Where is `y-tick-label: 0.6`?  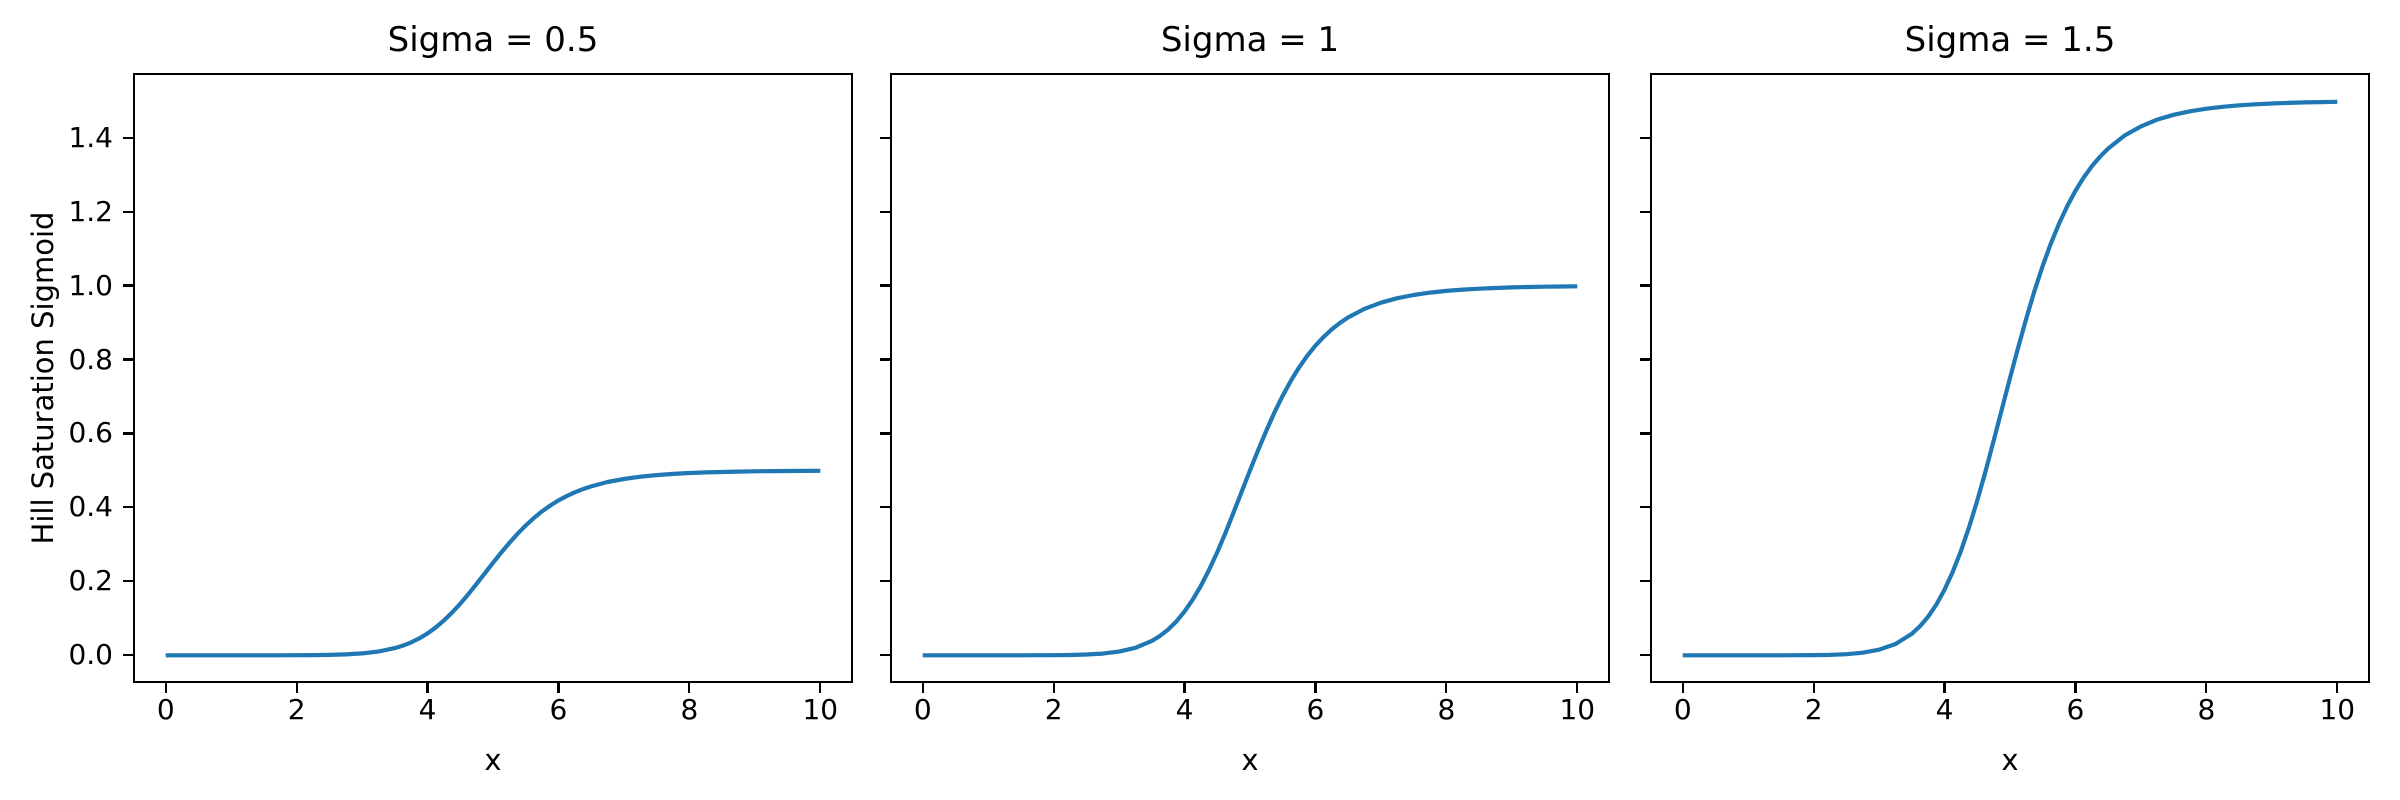
y-tick-label: 0.6 is located at coordinates (90, 433).